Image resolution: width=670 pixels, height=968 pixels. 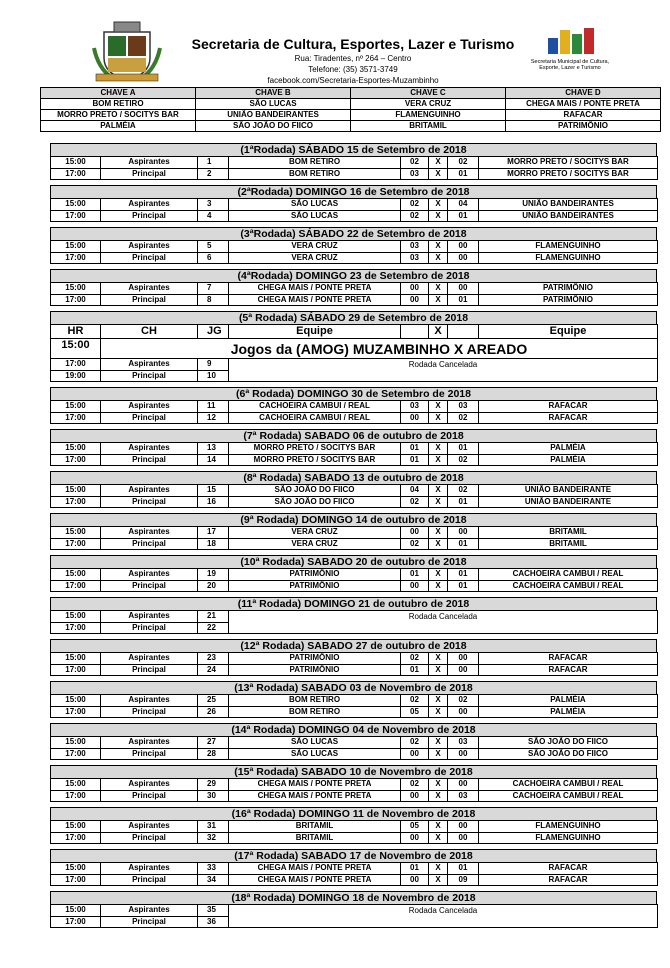 What do you see at coordinates (353, 58) in the screenshot?
I see `address: Rua: Tiradentes, nº 264 – Centro` at bounding box center [353, 58].